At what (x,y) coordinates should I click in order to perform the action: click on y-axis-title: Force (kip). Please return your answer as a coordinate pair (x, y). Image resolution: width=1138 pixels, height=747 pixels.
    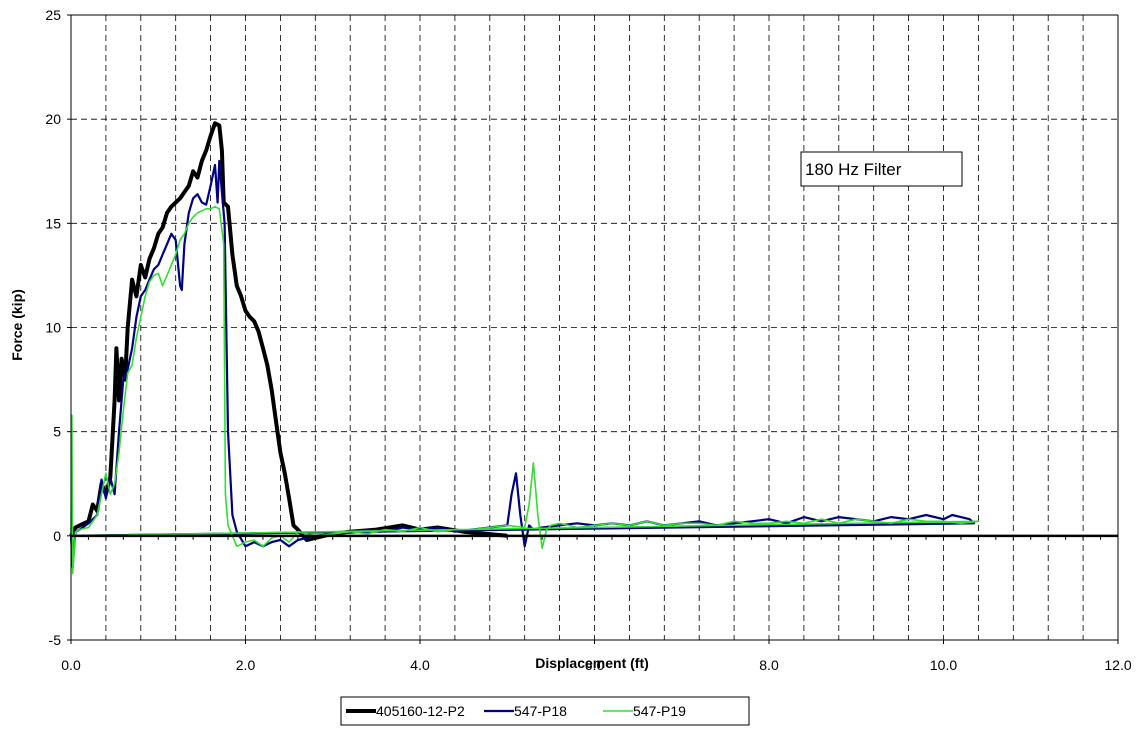
    Looking at the image, I should click on (17, 325).